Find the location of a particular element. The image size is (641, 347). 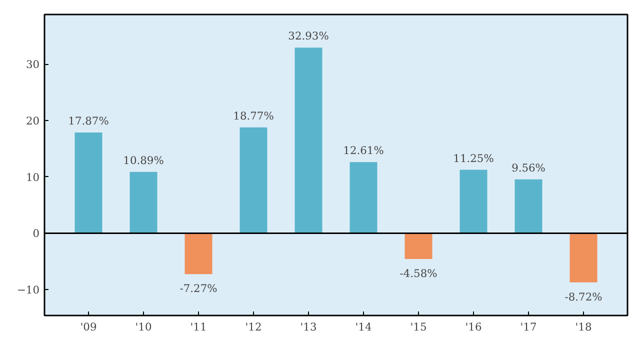

data-label: -8.72% is located at coordinates (583, 297).